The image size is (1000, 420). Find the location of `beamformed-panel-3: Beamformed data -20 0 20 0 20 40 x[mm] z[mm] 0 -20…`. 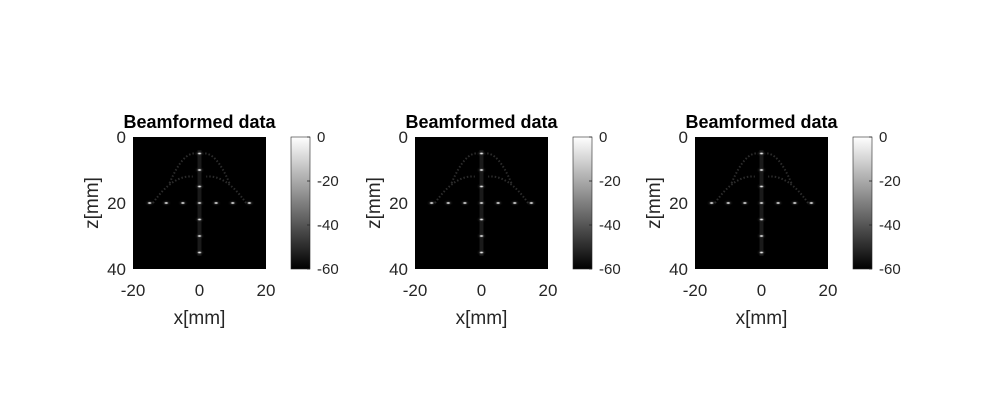

beamformed-panel-3: Beamformed data -20 0 20 0 20 40 x[mm] z[mm] 0 -20… is located at coordinates (772, 220).